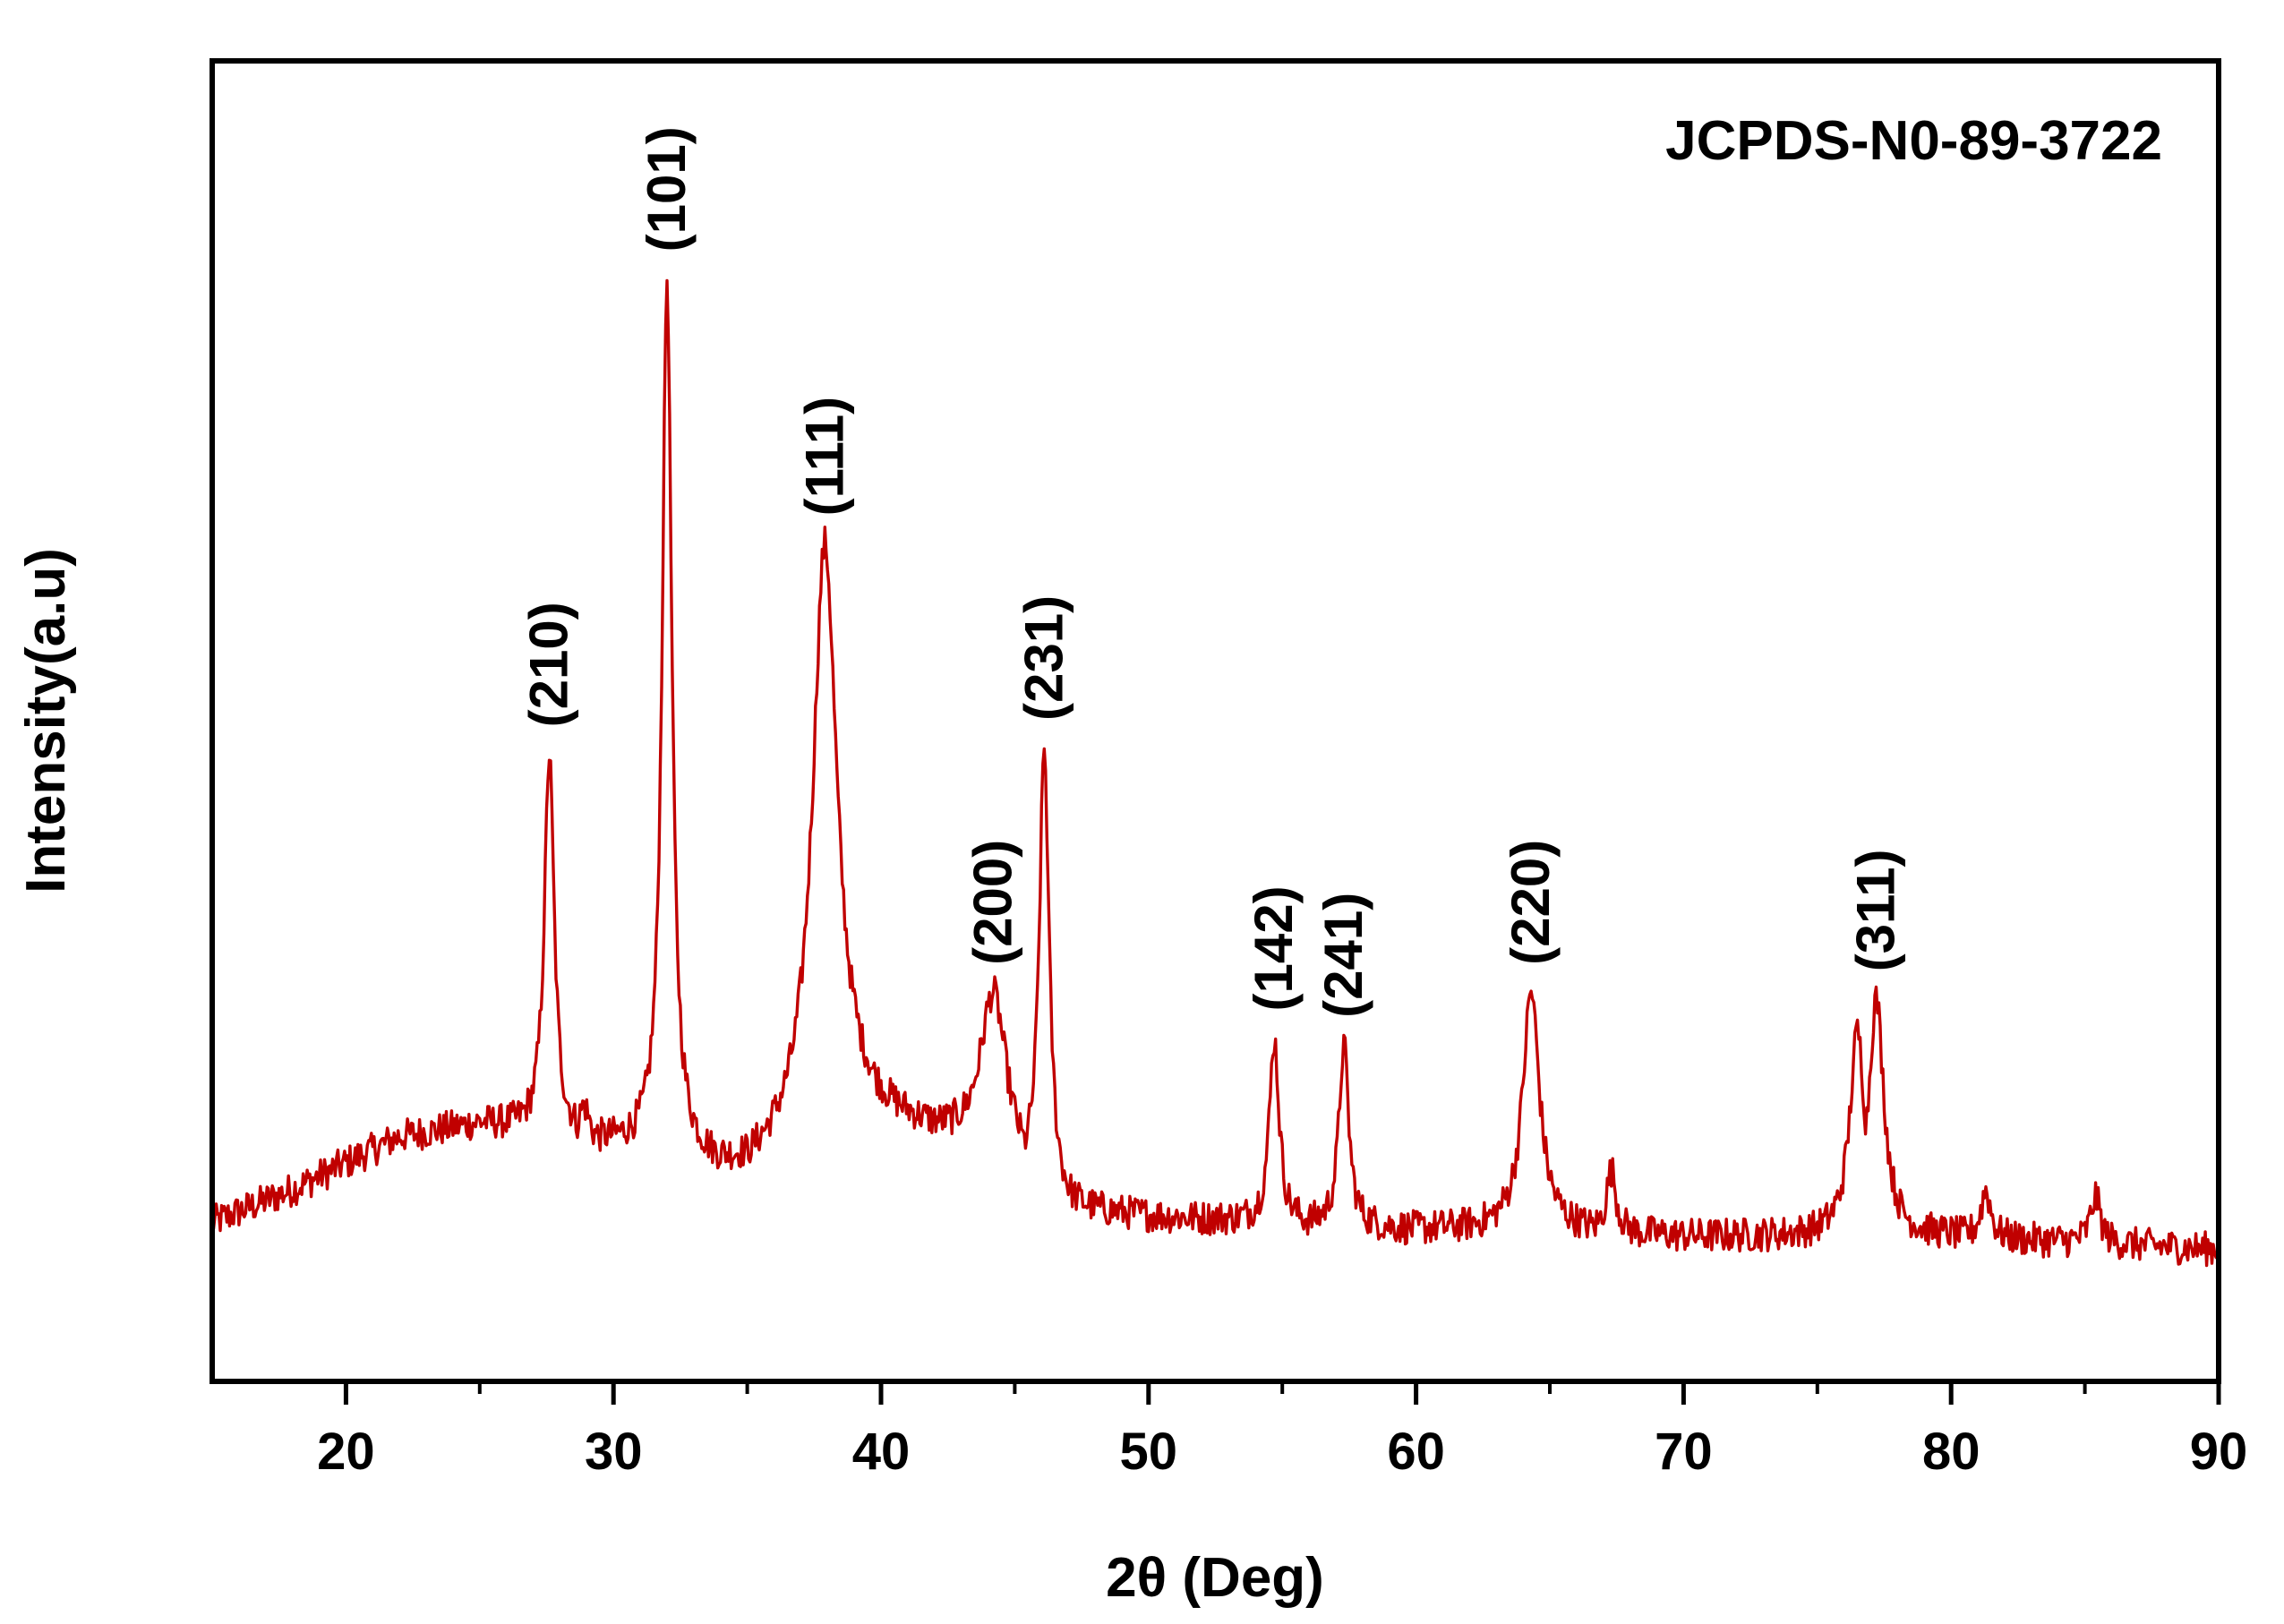 This screenshot has width=2284, height=1624. What do you see at coordinates (1531, 902) in the screenshot?
I see `peak-label: (220)` at bounding box center [1531, 902].